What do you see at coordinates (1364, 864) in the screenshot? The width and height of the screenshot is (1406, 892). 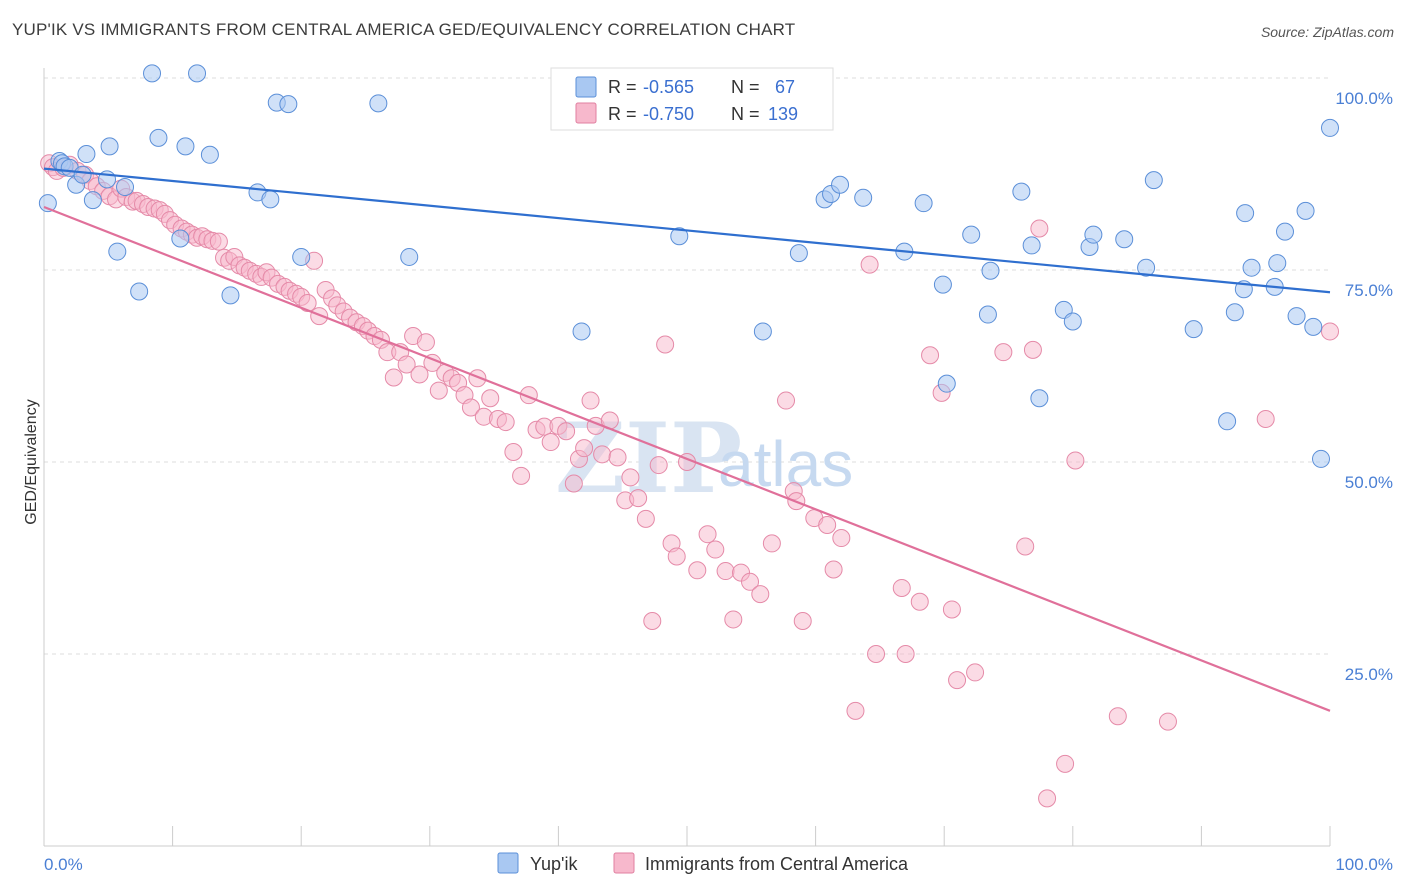 I see `x-tick-label: 100.0%` at bounding box center [1364, 864].